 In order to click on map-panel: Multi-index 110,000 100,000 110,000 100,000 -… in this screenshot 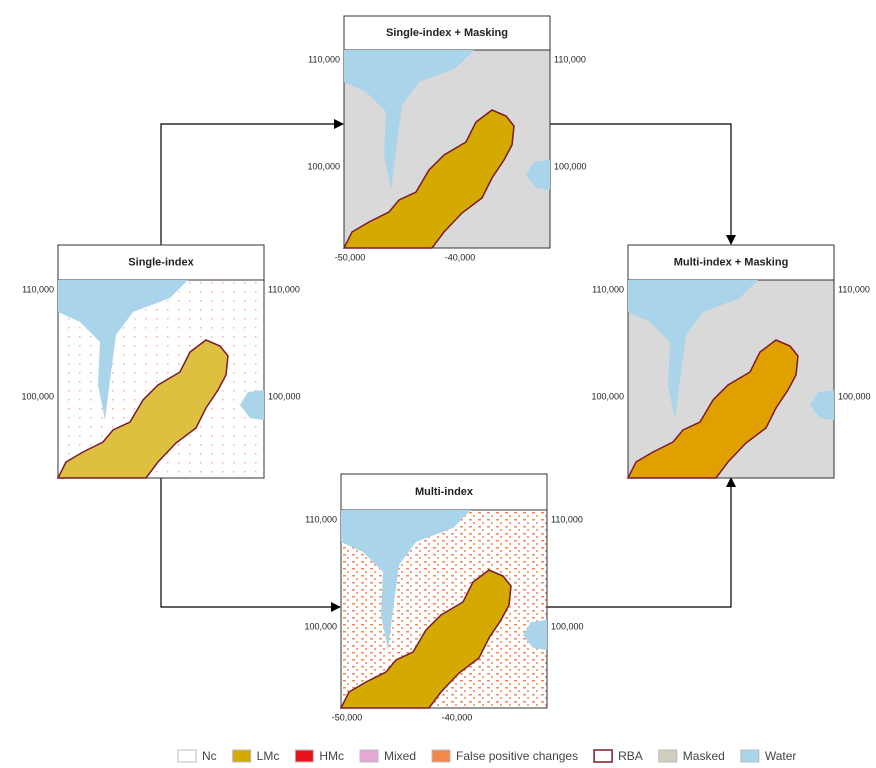, I will do `click(444, 597)`.